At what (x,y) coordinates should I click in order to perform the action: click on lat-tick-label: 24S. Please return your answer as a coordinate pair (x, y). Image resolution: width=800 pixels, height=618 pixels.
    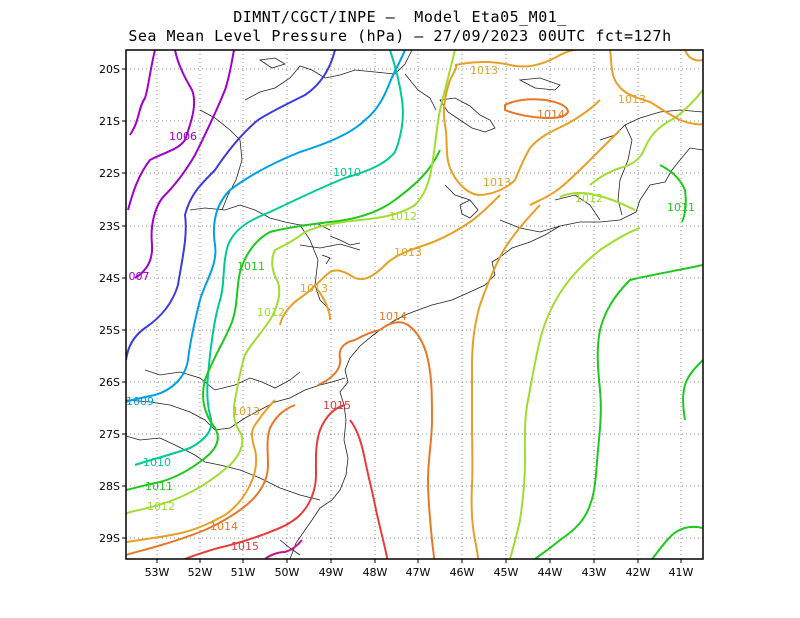
    Looking at the image, I should click on (109, 278).